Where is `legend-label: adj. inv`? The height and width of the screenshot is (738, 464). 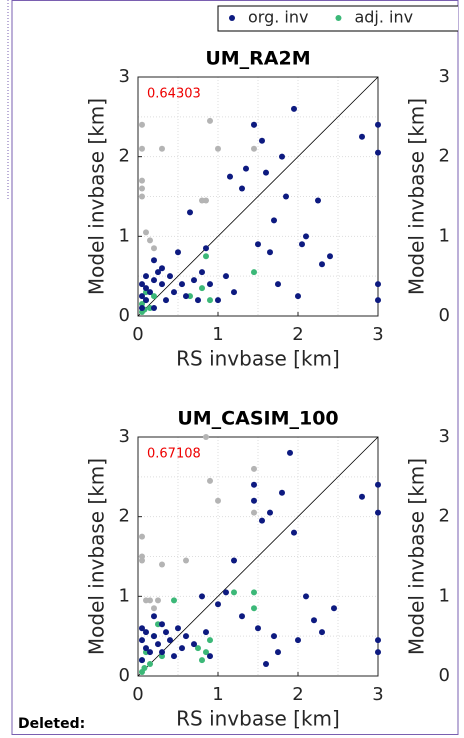
legend-label: adj. inv is located at coordinates (383, 17).